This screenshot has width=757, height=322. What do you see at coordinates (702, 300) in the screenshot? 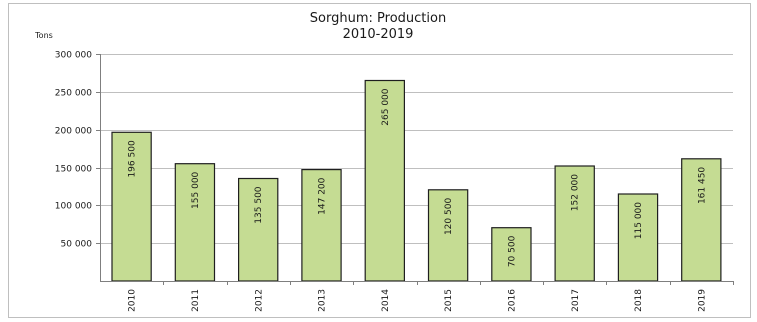
I see `x-tick-label-2019: 2019` at bounding box center [702, 300].